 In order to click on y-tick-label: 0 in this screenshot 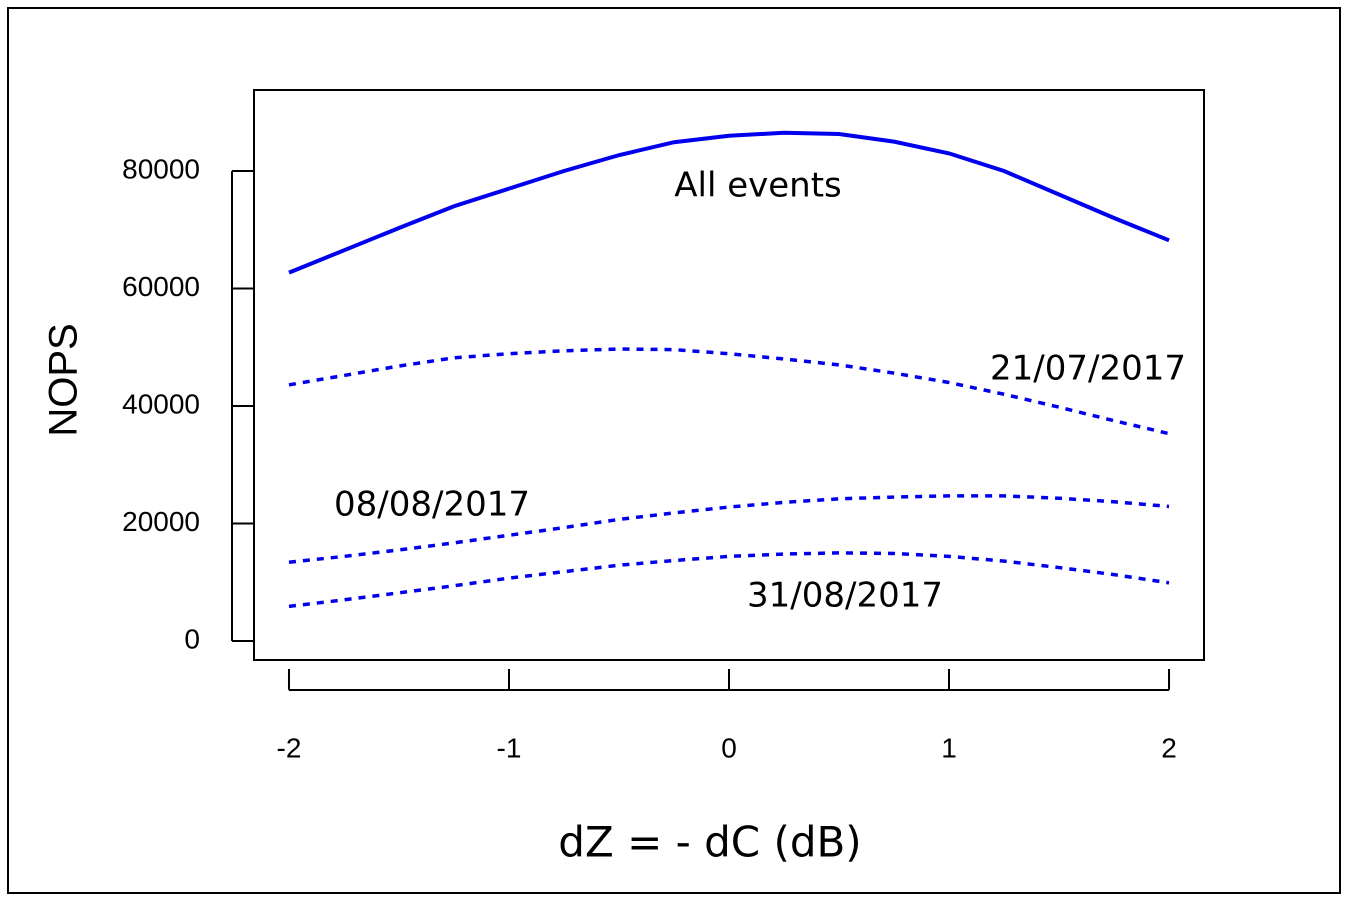, I will do `click(192, 638)`.